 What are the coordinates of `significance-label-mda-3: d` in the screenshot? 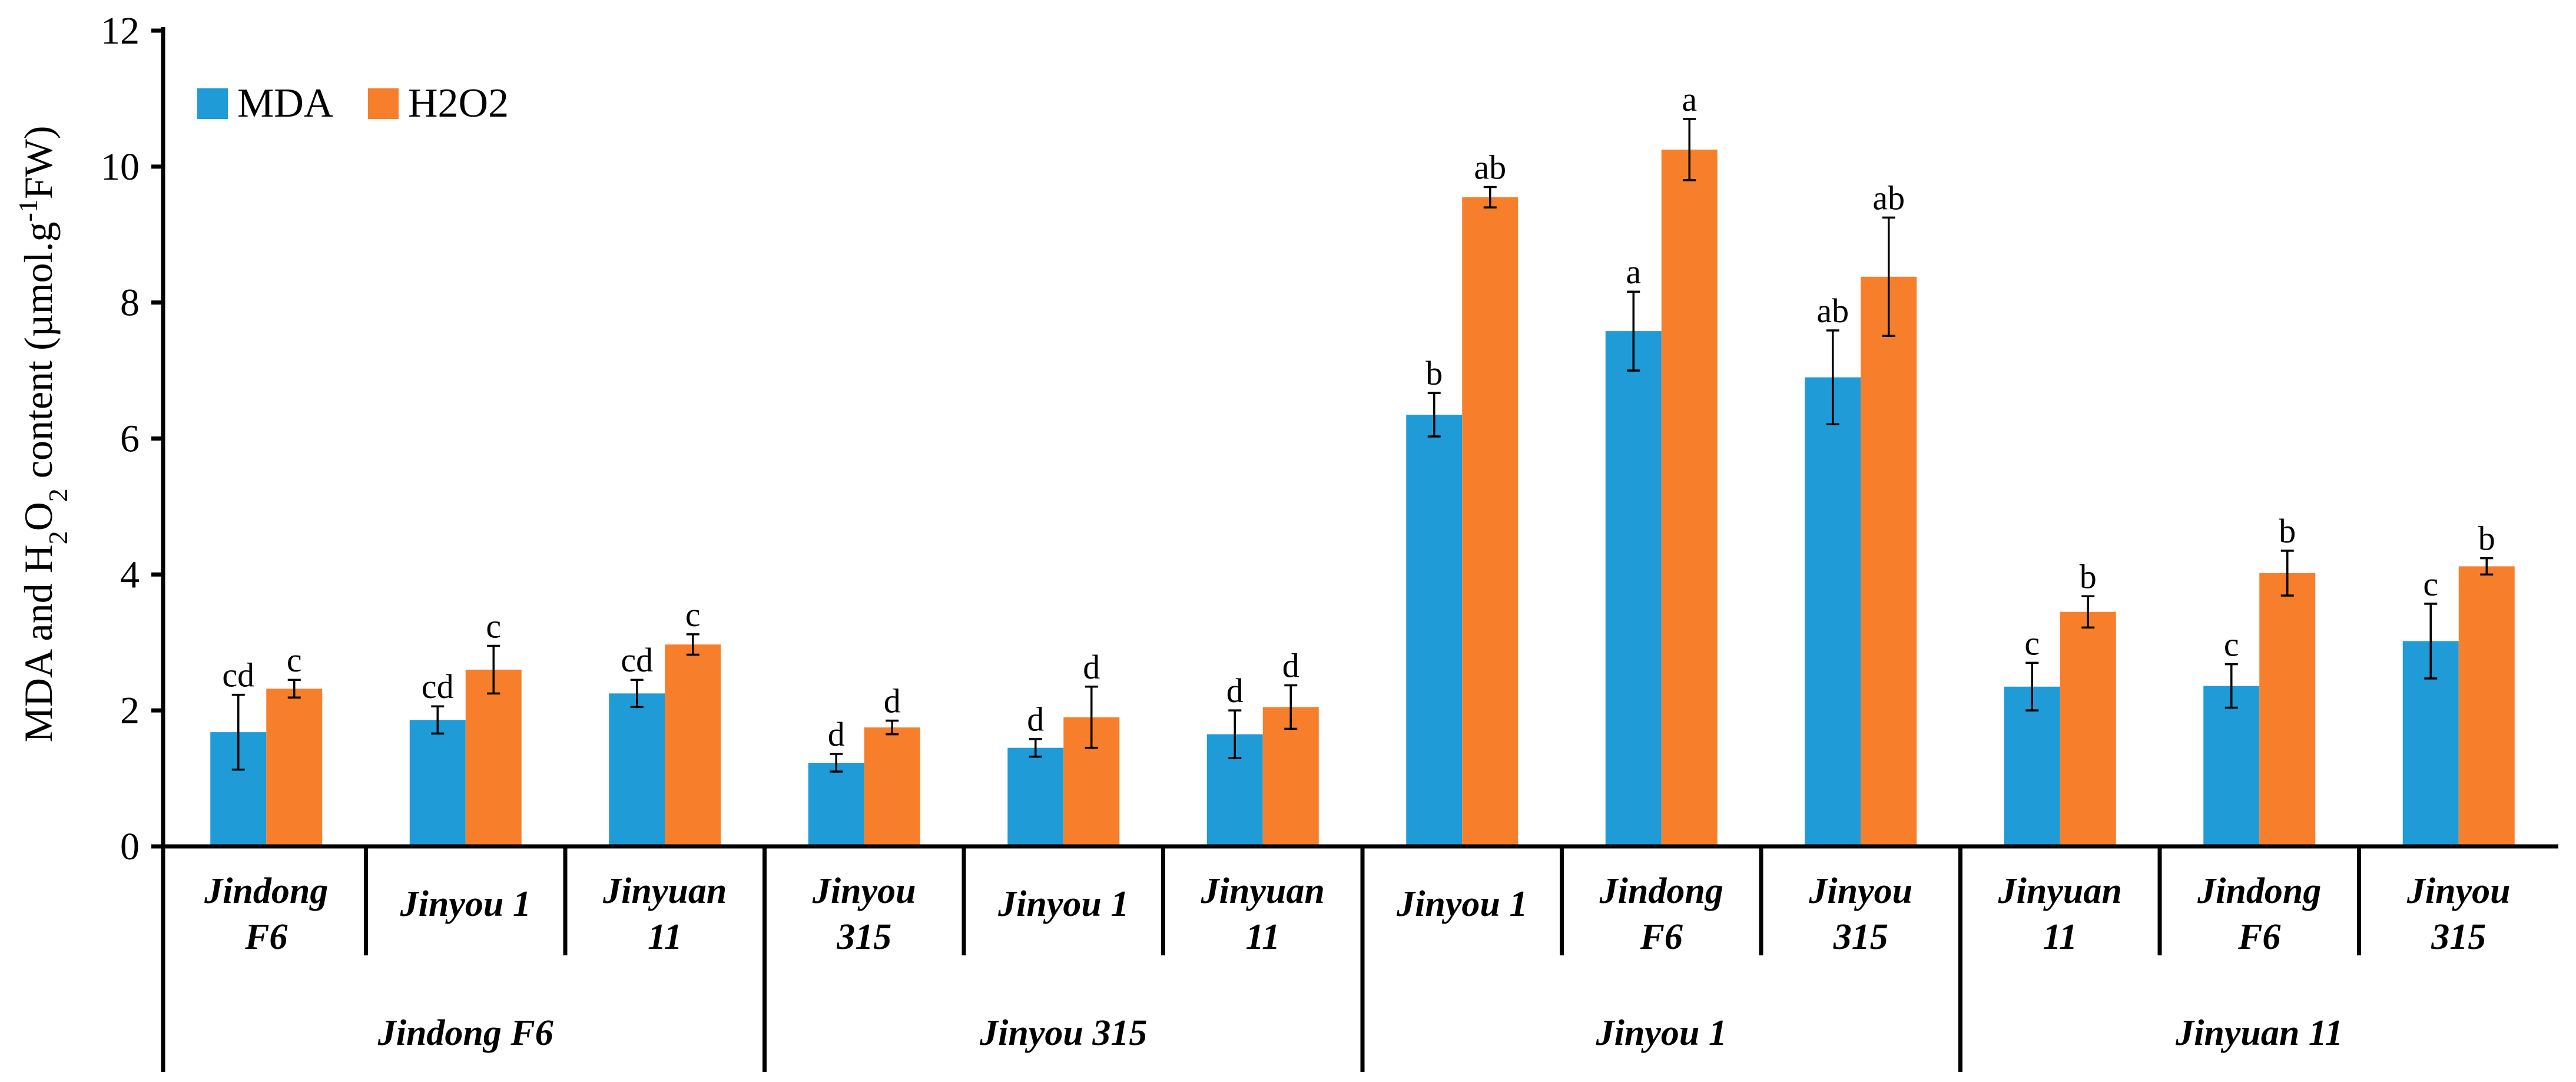 It's located at (836, 734).